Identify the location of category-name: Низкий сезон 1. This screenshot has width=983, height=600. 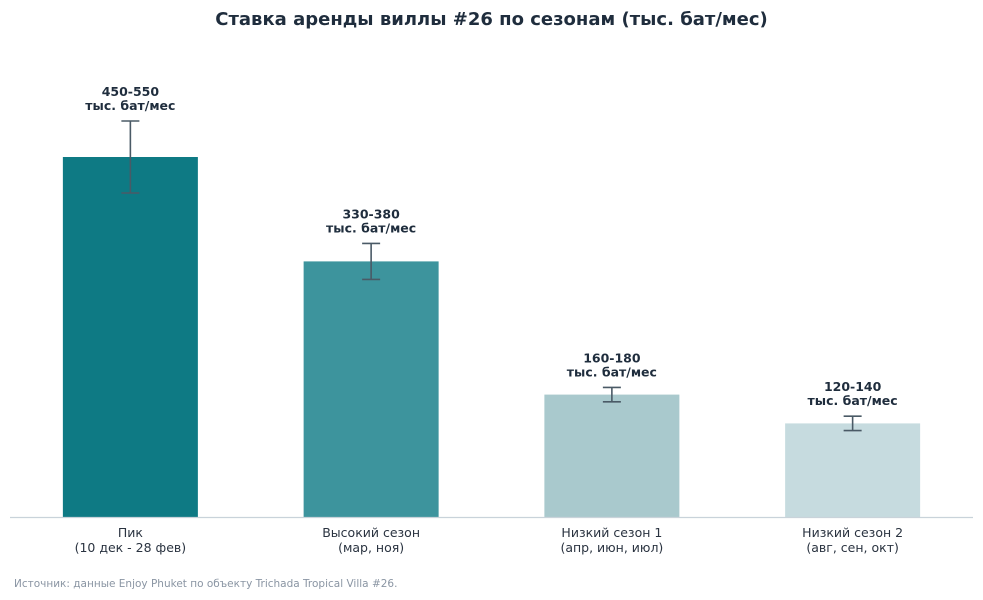
(611, 532).